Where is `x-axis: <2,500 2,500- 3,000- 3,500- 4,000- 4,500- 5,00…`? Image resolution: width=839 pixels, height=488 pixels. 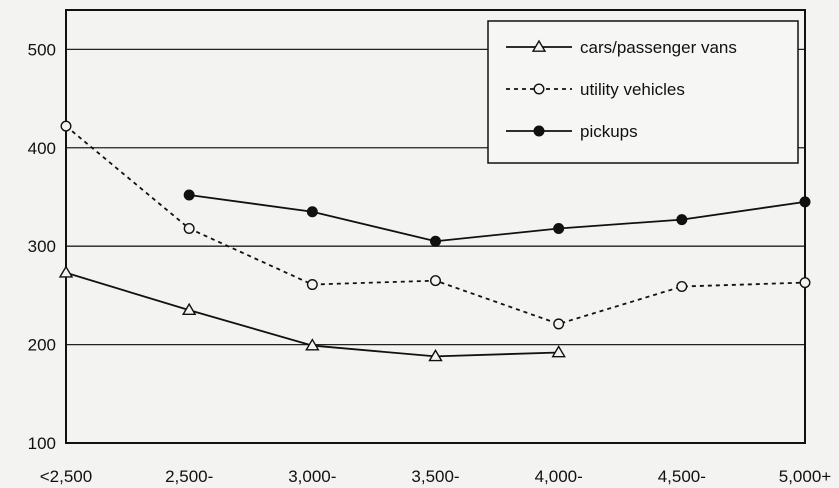 x-axis: <2,500 2,500- 3,000- 3,500- 4,000- 4,500- 5,00… is located at coordinates (436, 476).